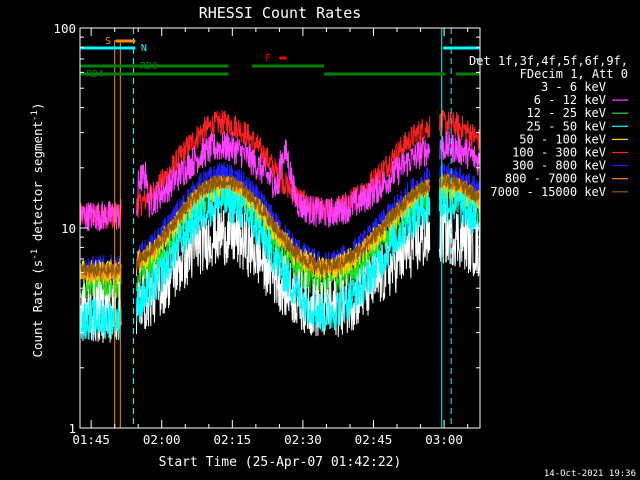  I want to click on legend-label-1: 6 - 12 keV, so click(570, 100).